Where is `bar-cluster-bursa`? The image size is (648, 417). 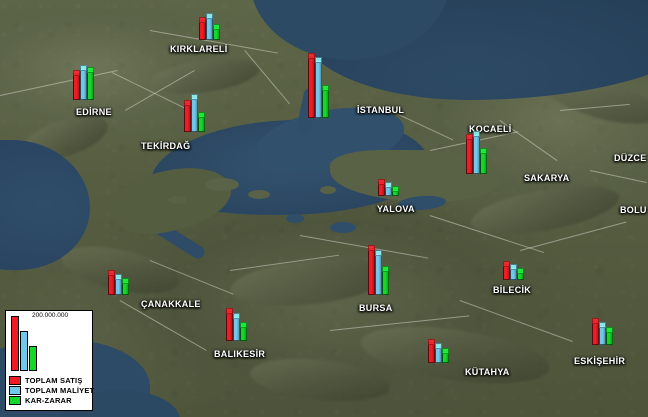 bar-cluster-bursa is located at coordinates (378, 270).